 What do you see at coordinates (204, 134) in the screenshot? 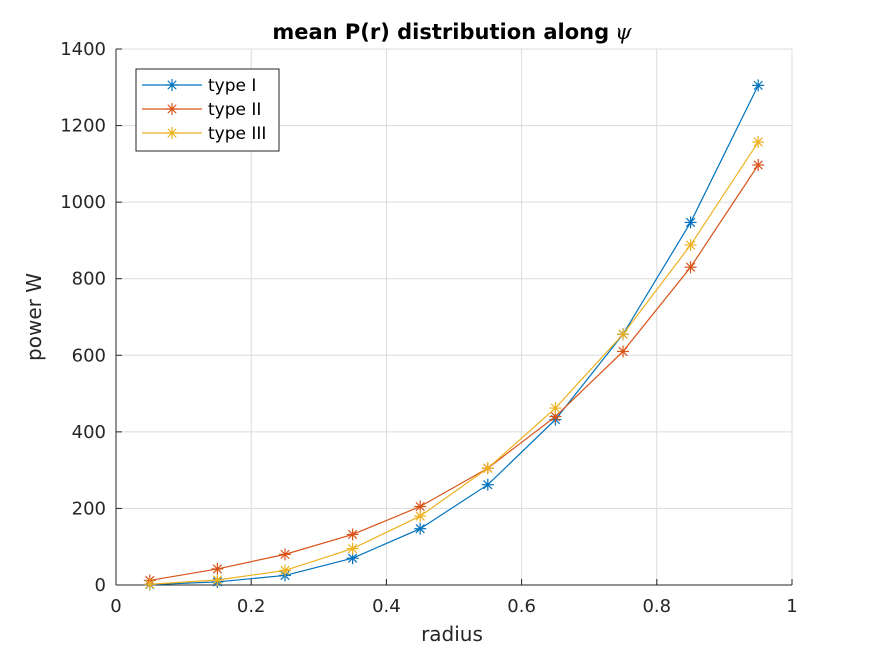
I see `legend-item: type III` at bounding box center [204, 134].